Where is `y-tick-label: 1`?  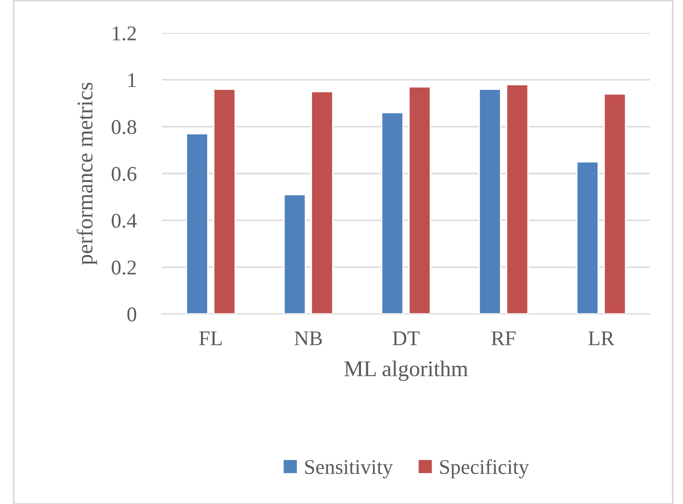 y-tick-label: 1 is located at coordinates (132, 80).